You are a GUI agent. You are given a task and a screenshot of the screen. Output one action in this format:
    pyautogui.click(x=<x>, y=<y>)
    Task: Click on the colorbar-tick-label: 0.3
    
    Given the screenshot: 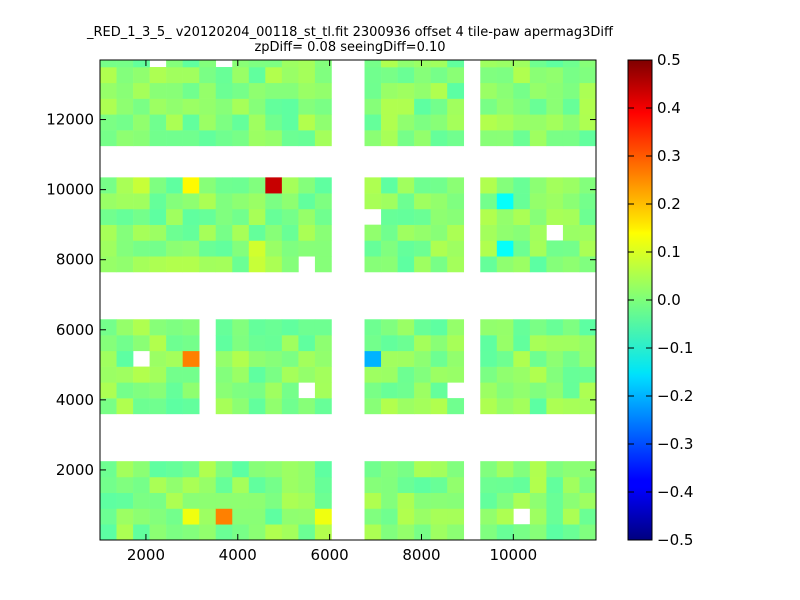 What is the action you would take?
    pyautogui.click(x=669, y=156)
    